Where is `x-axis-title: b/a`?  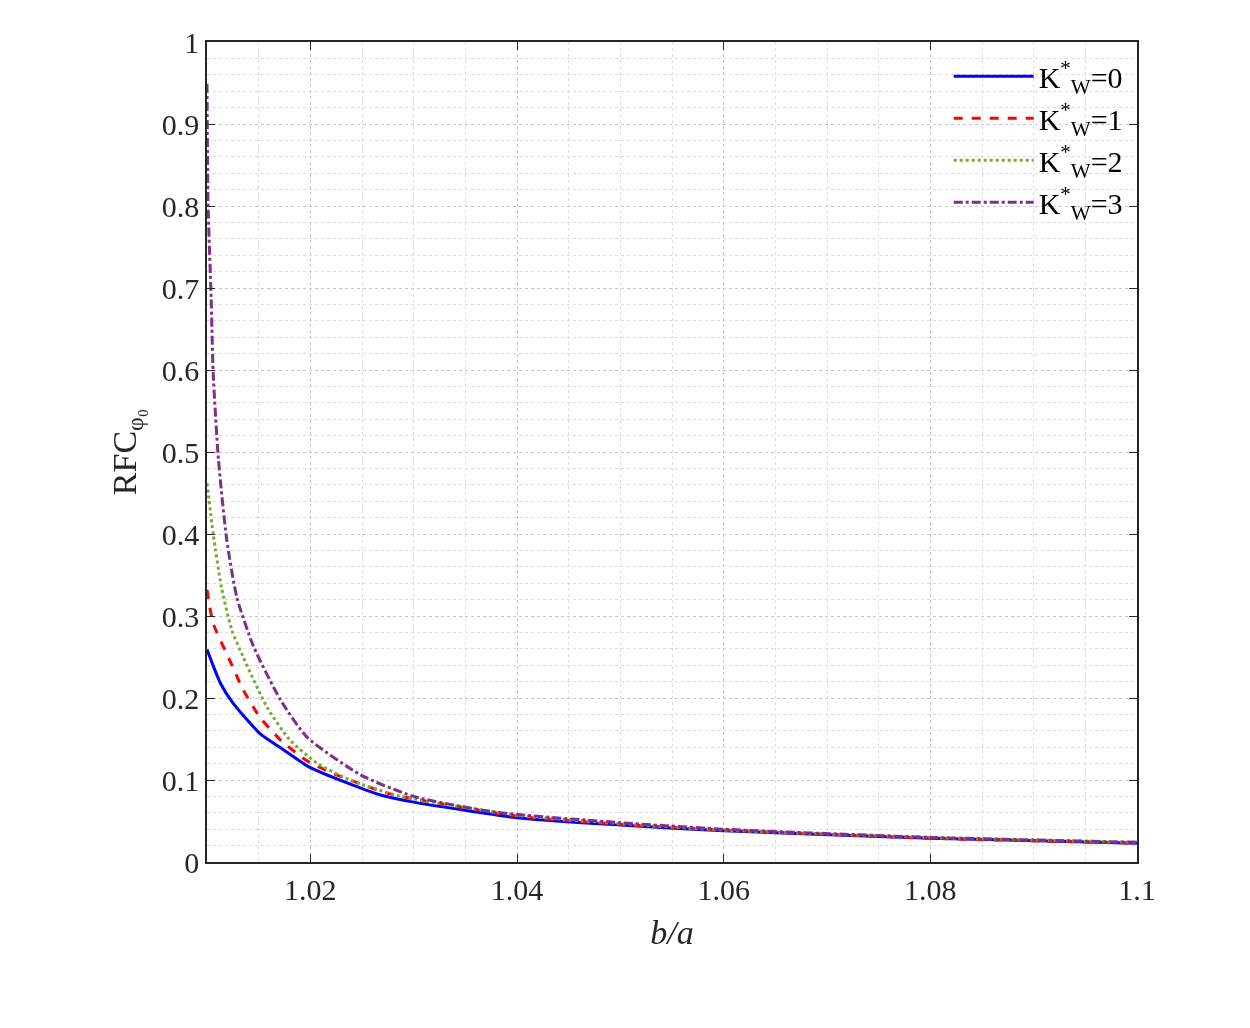 x-axis-title: b/a is located at coordinates (672, 932).